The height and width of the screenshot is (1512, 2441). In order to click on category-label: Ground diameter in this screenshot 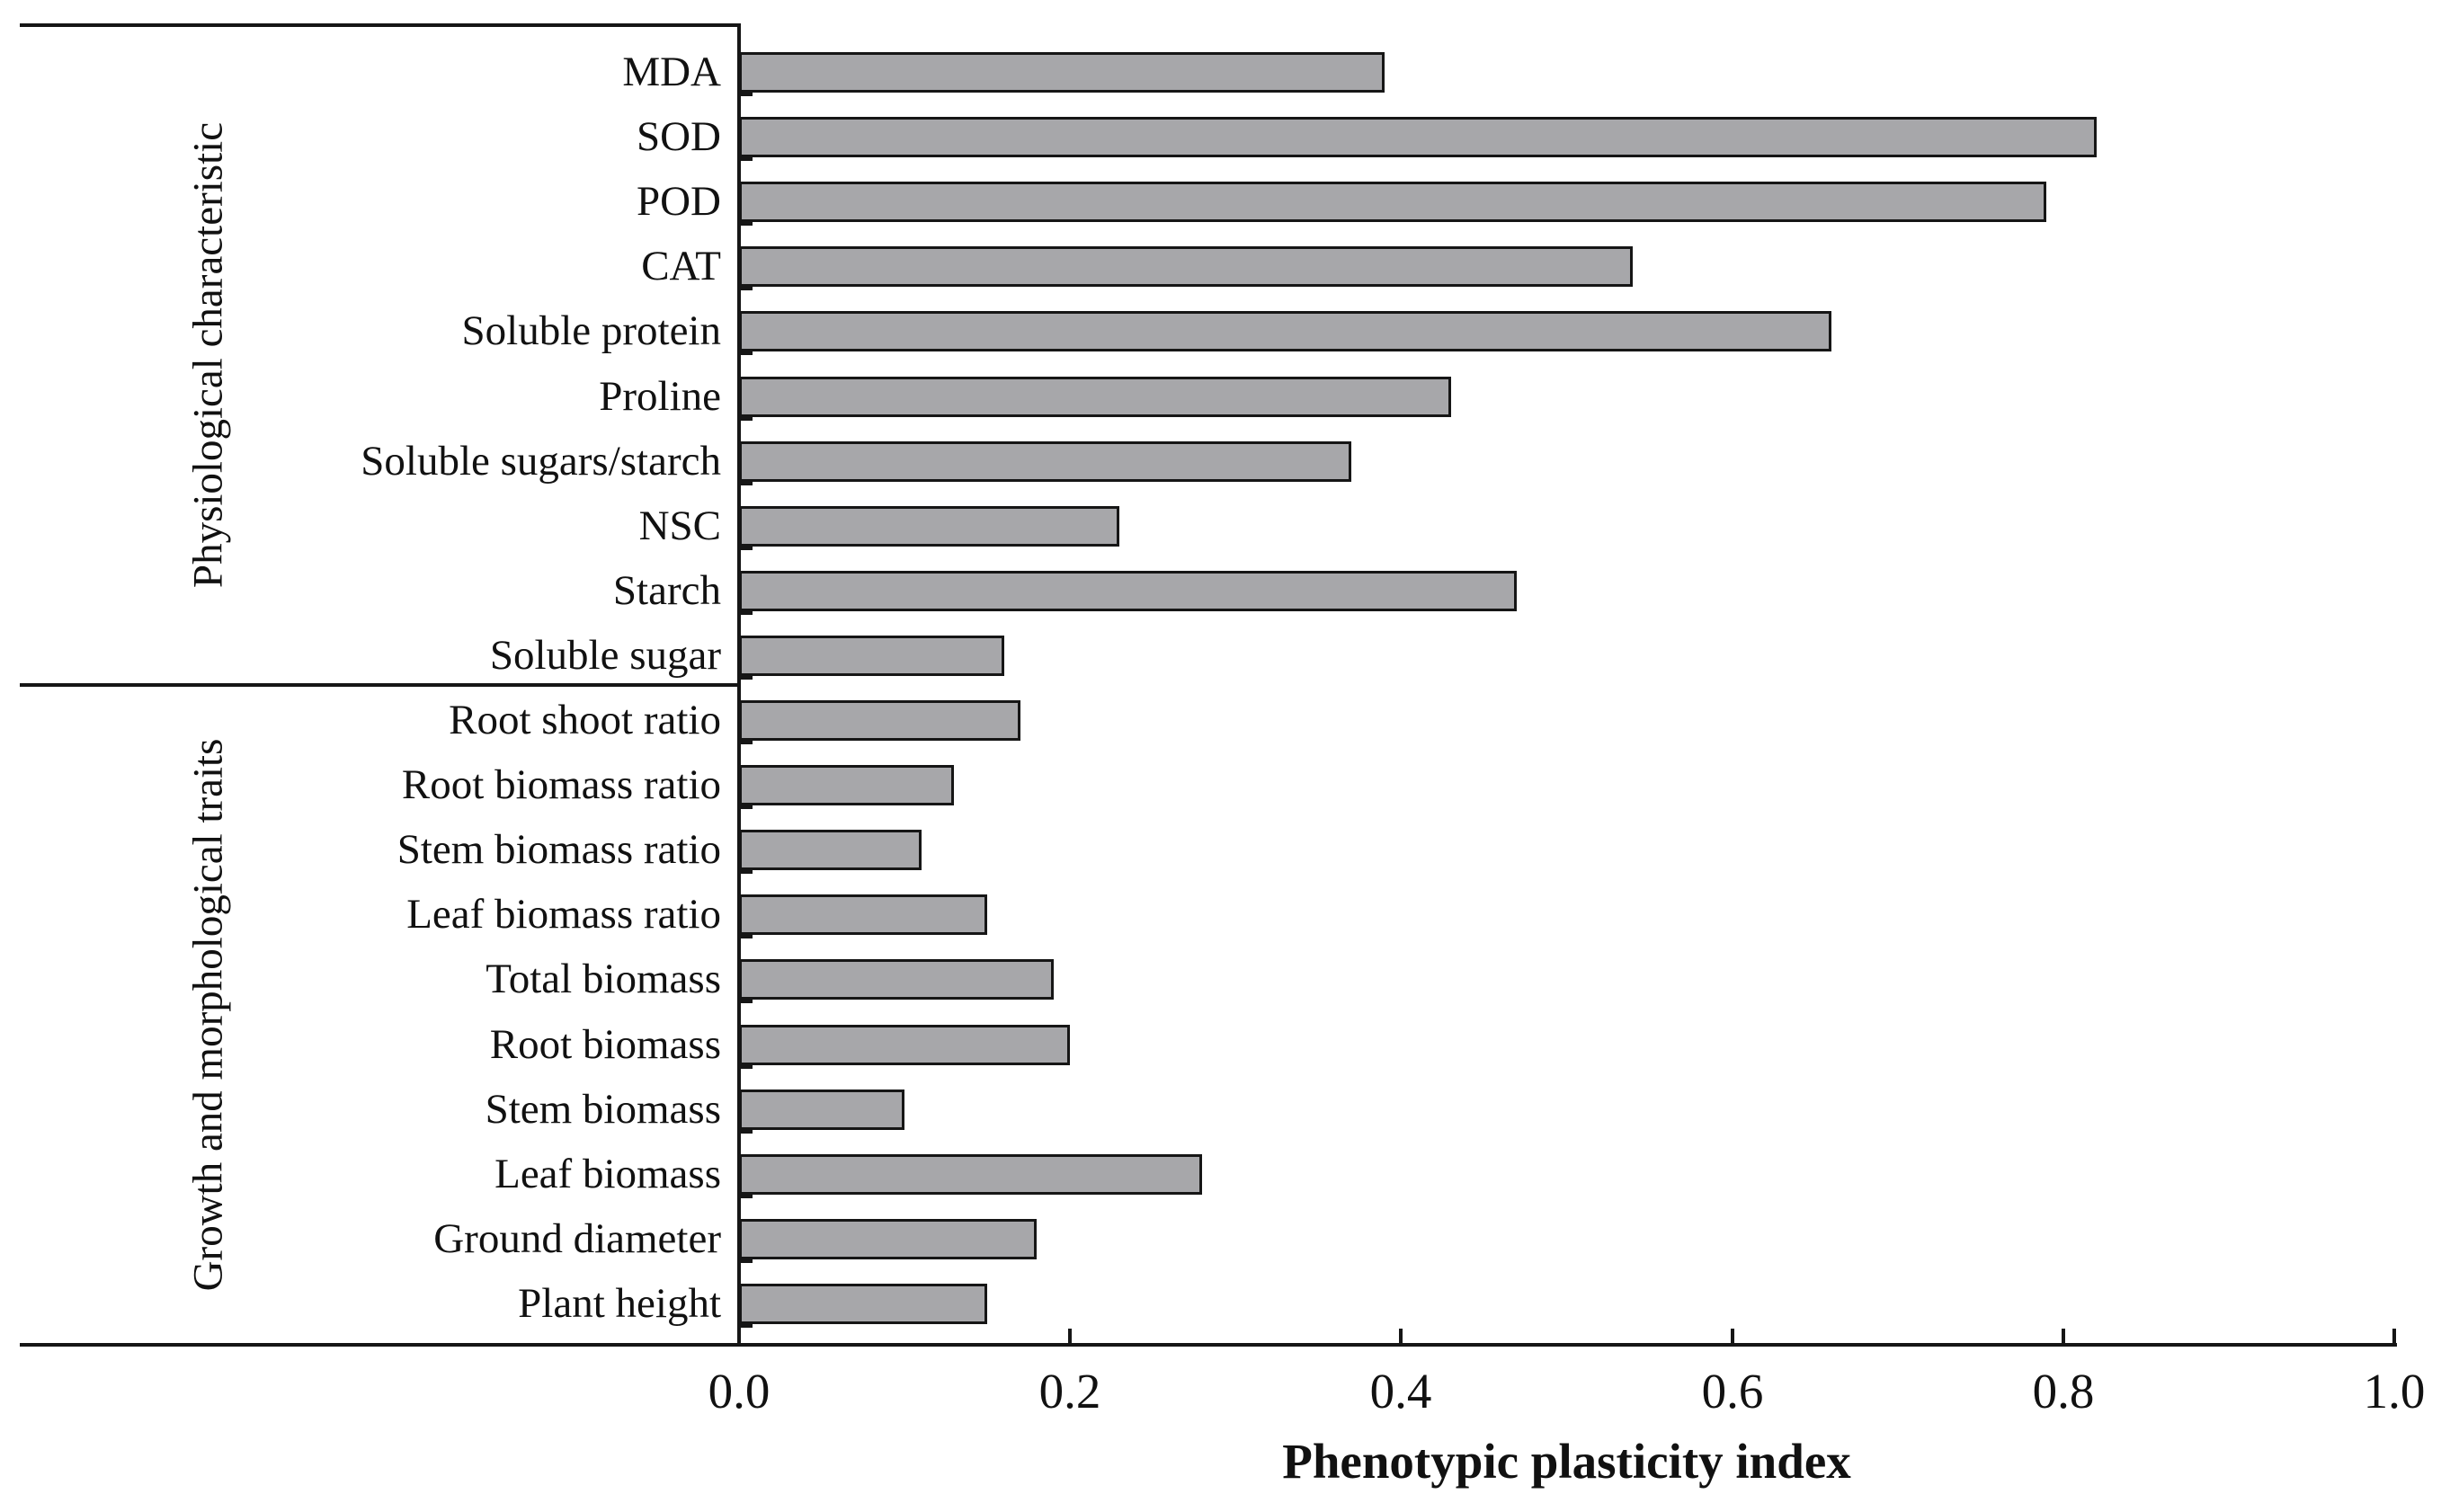, I will do `click(577, 1238)`.